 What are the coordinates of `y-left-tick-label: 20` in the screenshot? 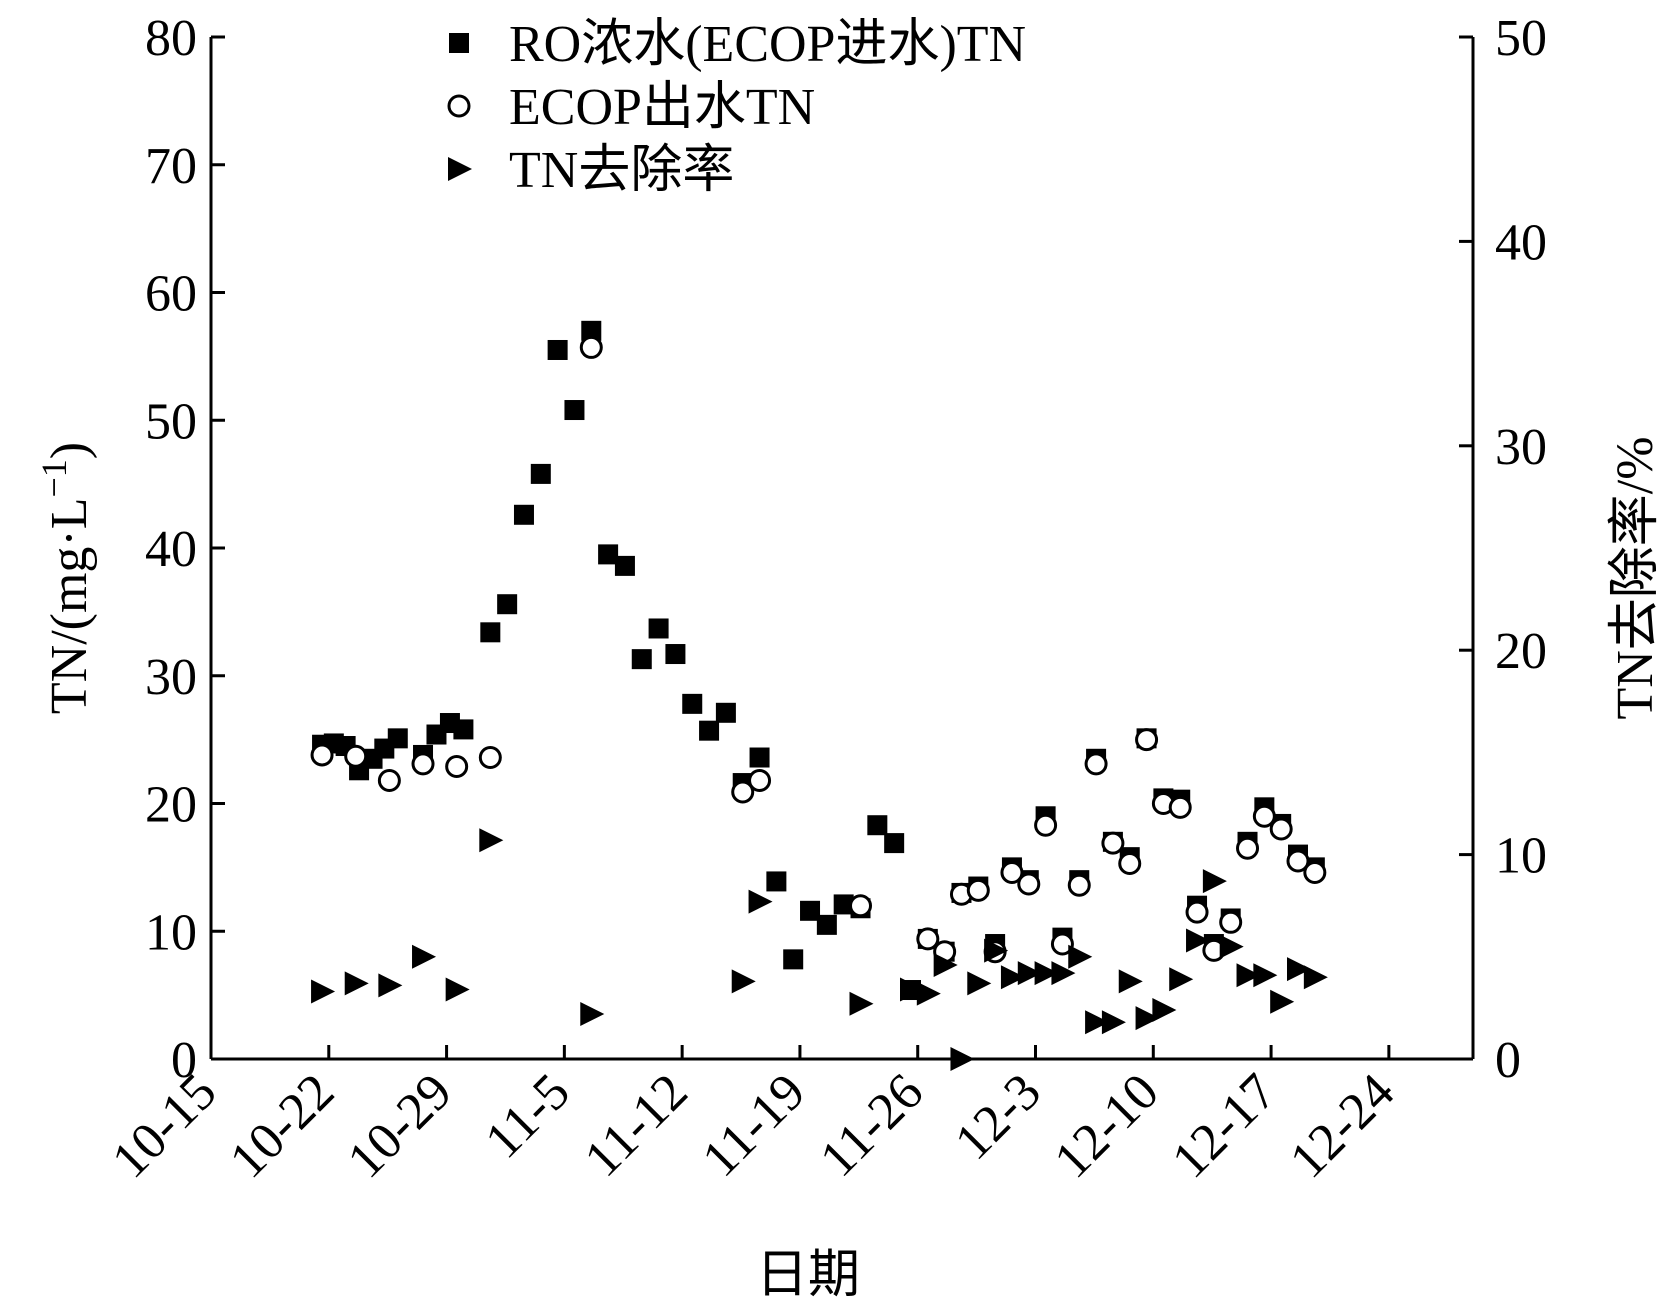 It's located at (171, 805).